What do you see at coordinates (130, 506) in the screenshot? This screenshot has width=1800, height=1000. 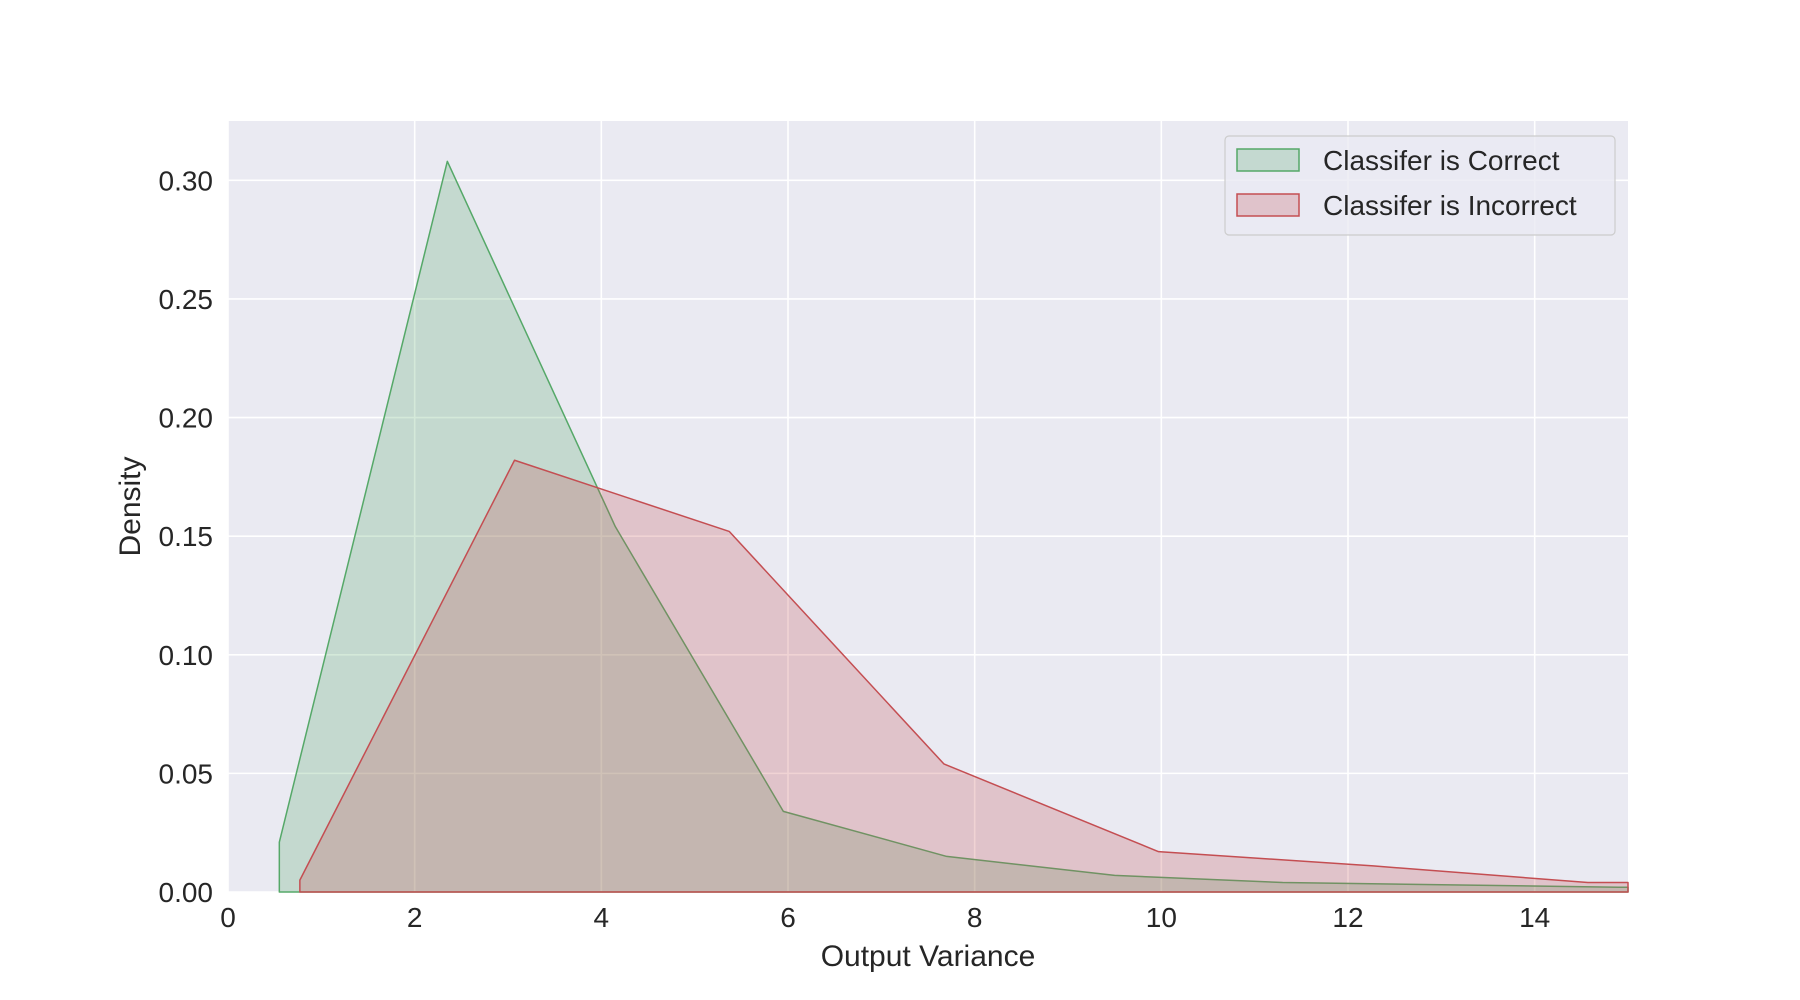 I see `y-axis-label: Density` at bounding box center [130, 506].